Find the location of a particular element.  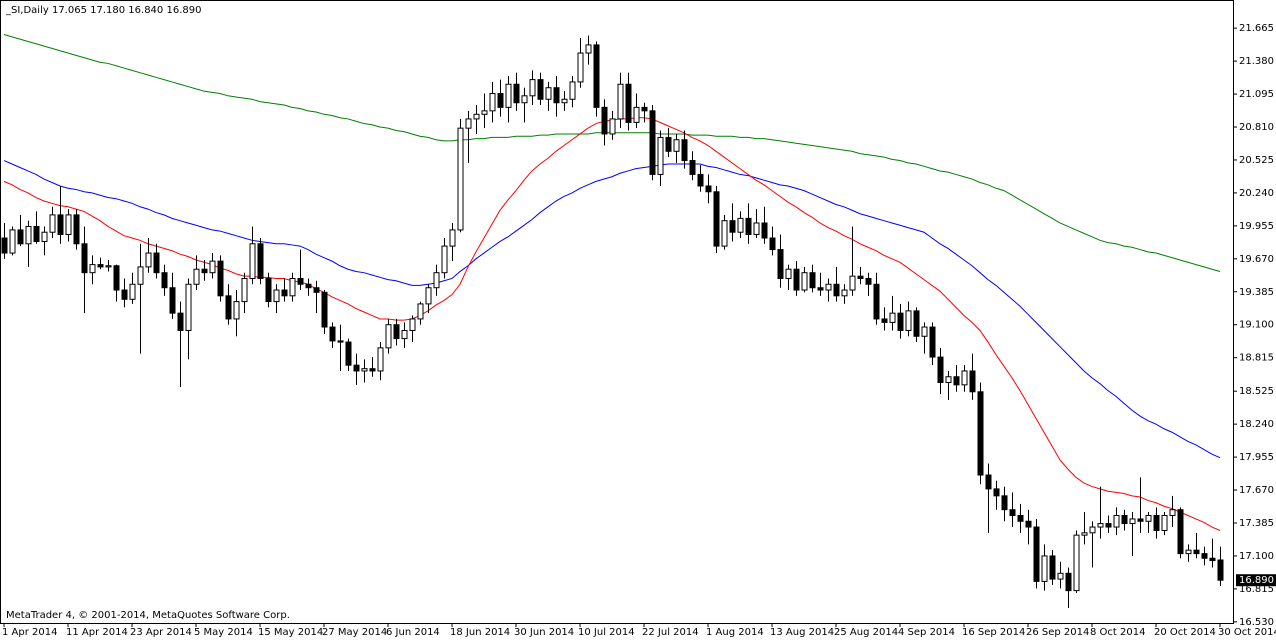

x-tick-label: 11 Apr 2014 is located at coordinates (97, 632).